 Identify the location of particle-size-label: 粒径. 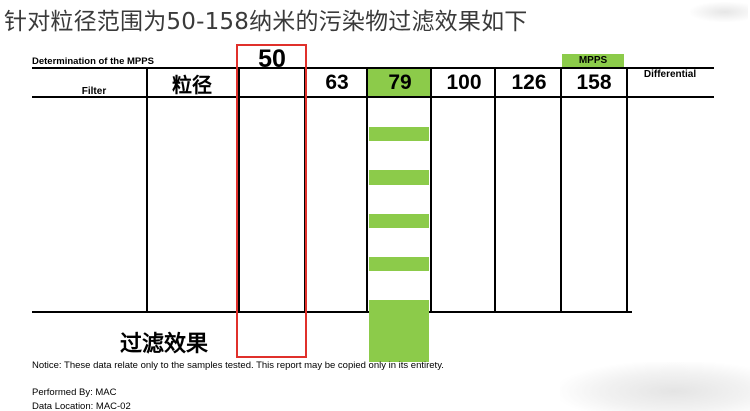
(192, 85).